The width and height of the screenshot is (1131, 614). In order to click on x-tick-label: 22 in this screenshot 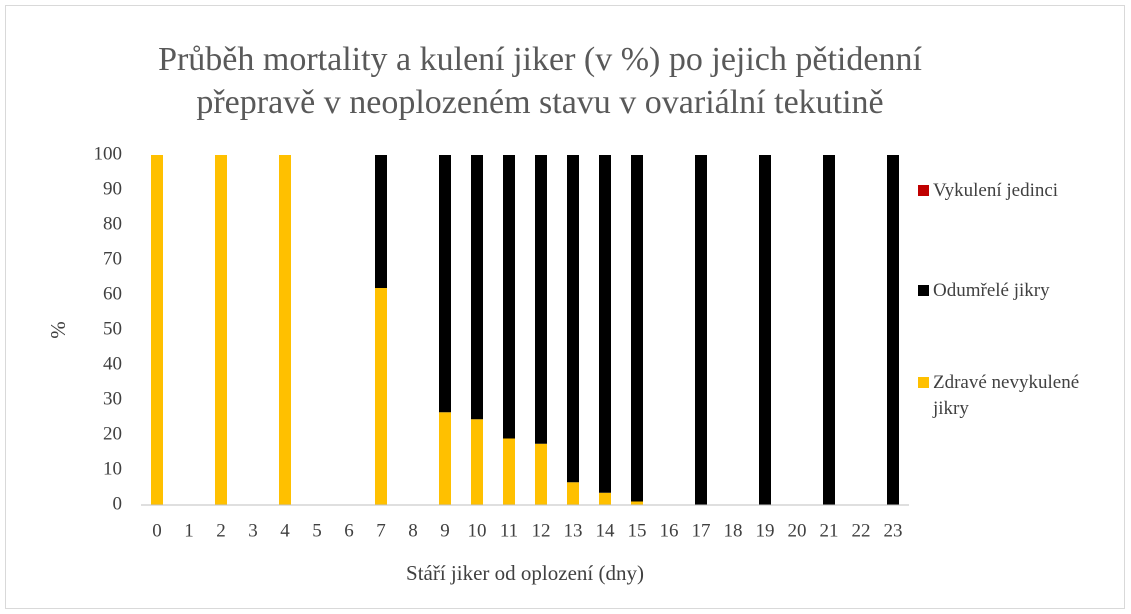, I will do `click(861, 530)`.